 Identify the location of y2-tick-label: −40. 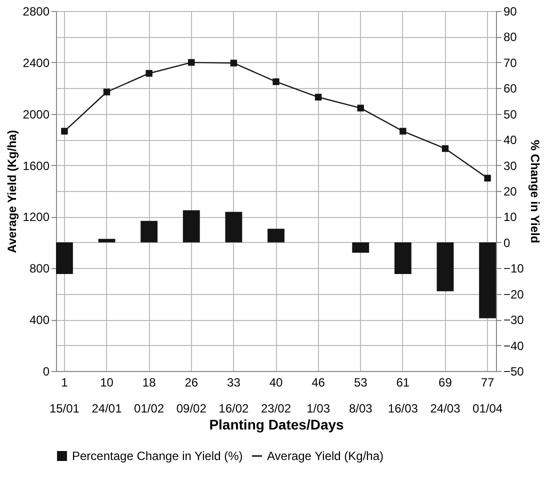
(514, 345).